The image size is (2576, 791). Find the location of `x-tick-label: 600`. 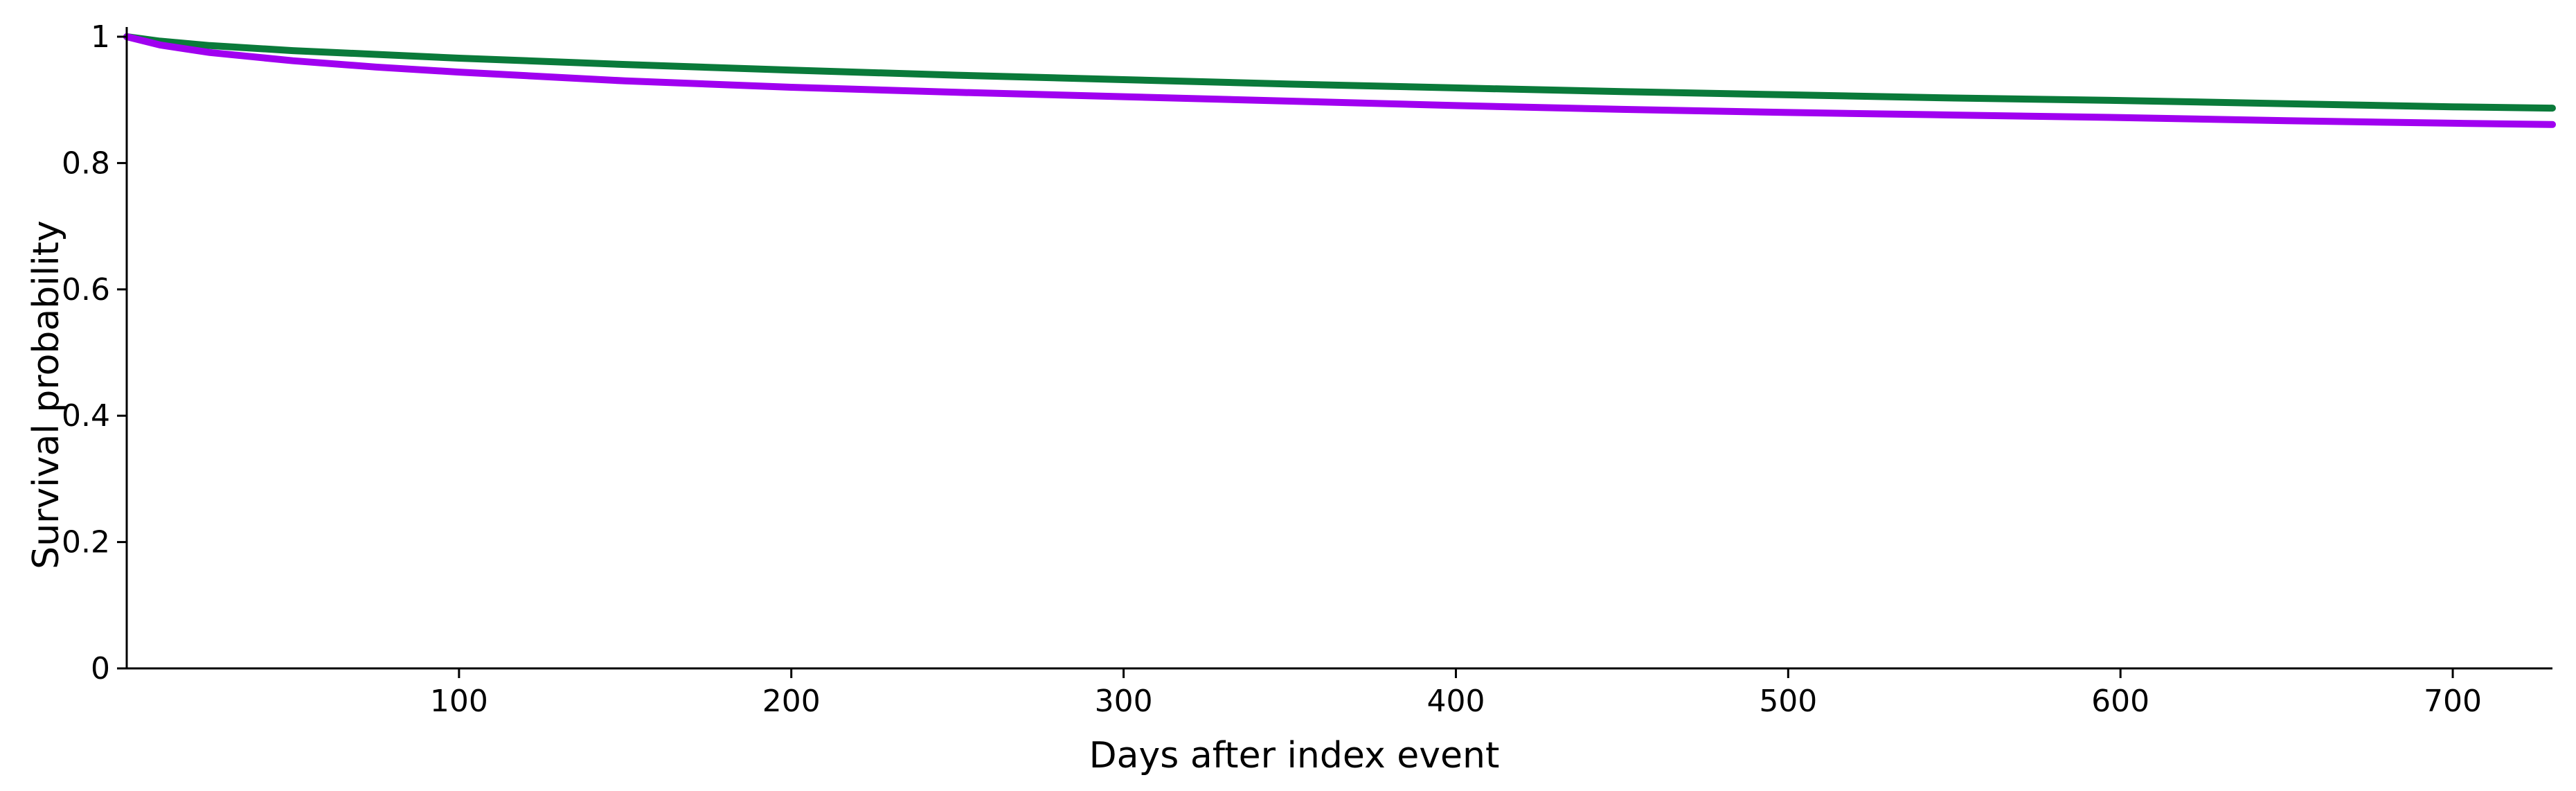

x-tick-label: 600 is located at coordinates (2120, 701).